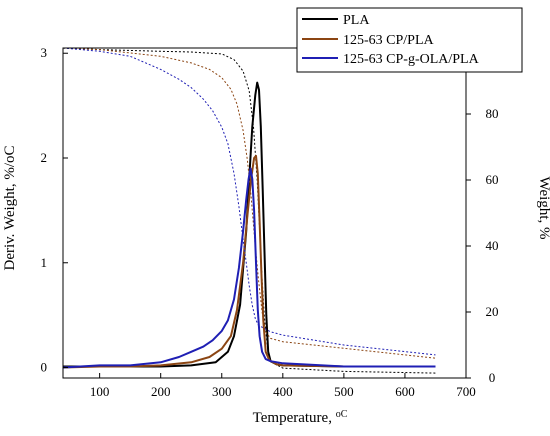 Image resolution: width=550 pixels, height=436 pixels. What do you see at coordinates (222, 391) in the screenshot?
I see `x-tick-label: 300` at bounding box center [222, 391].